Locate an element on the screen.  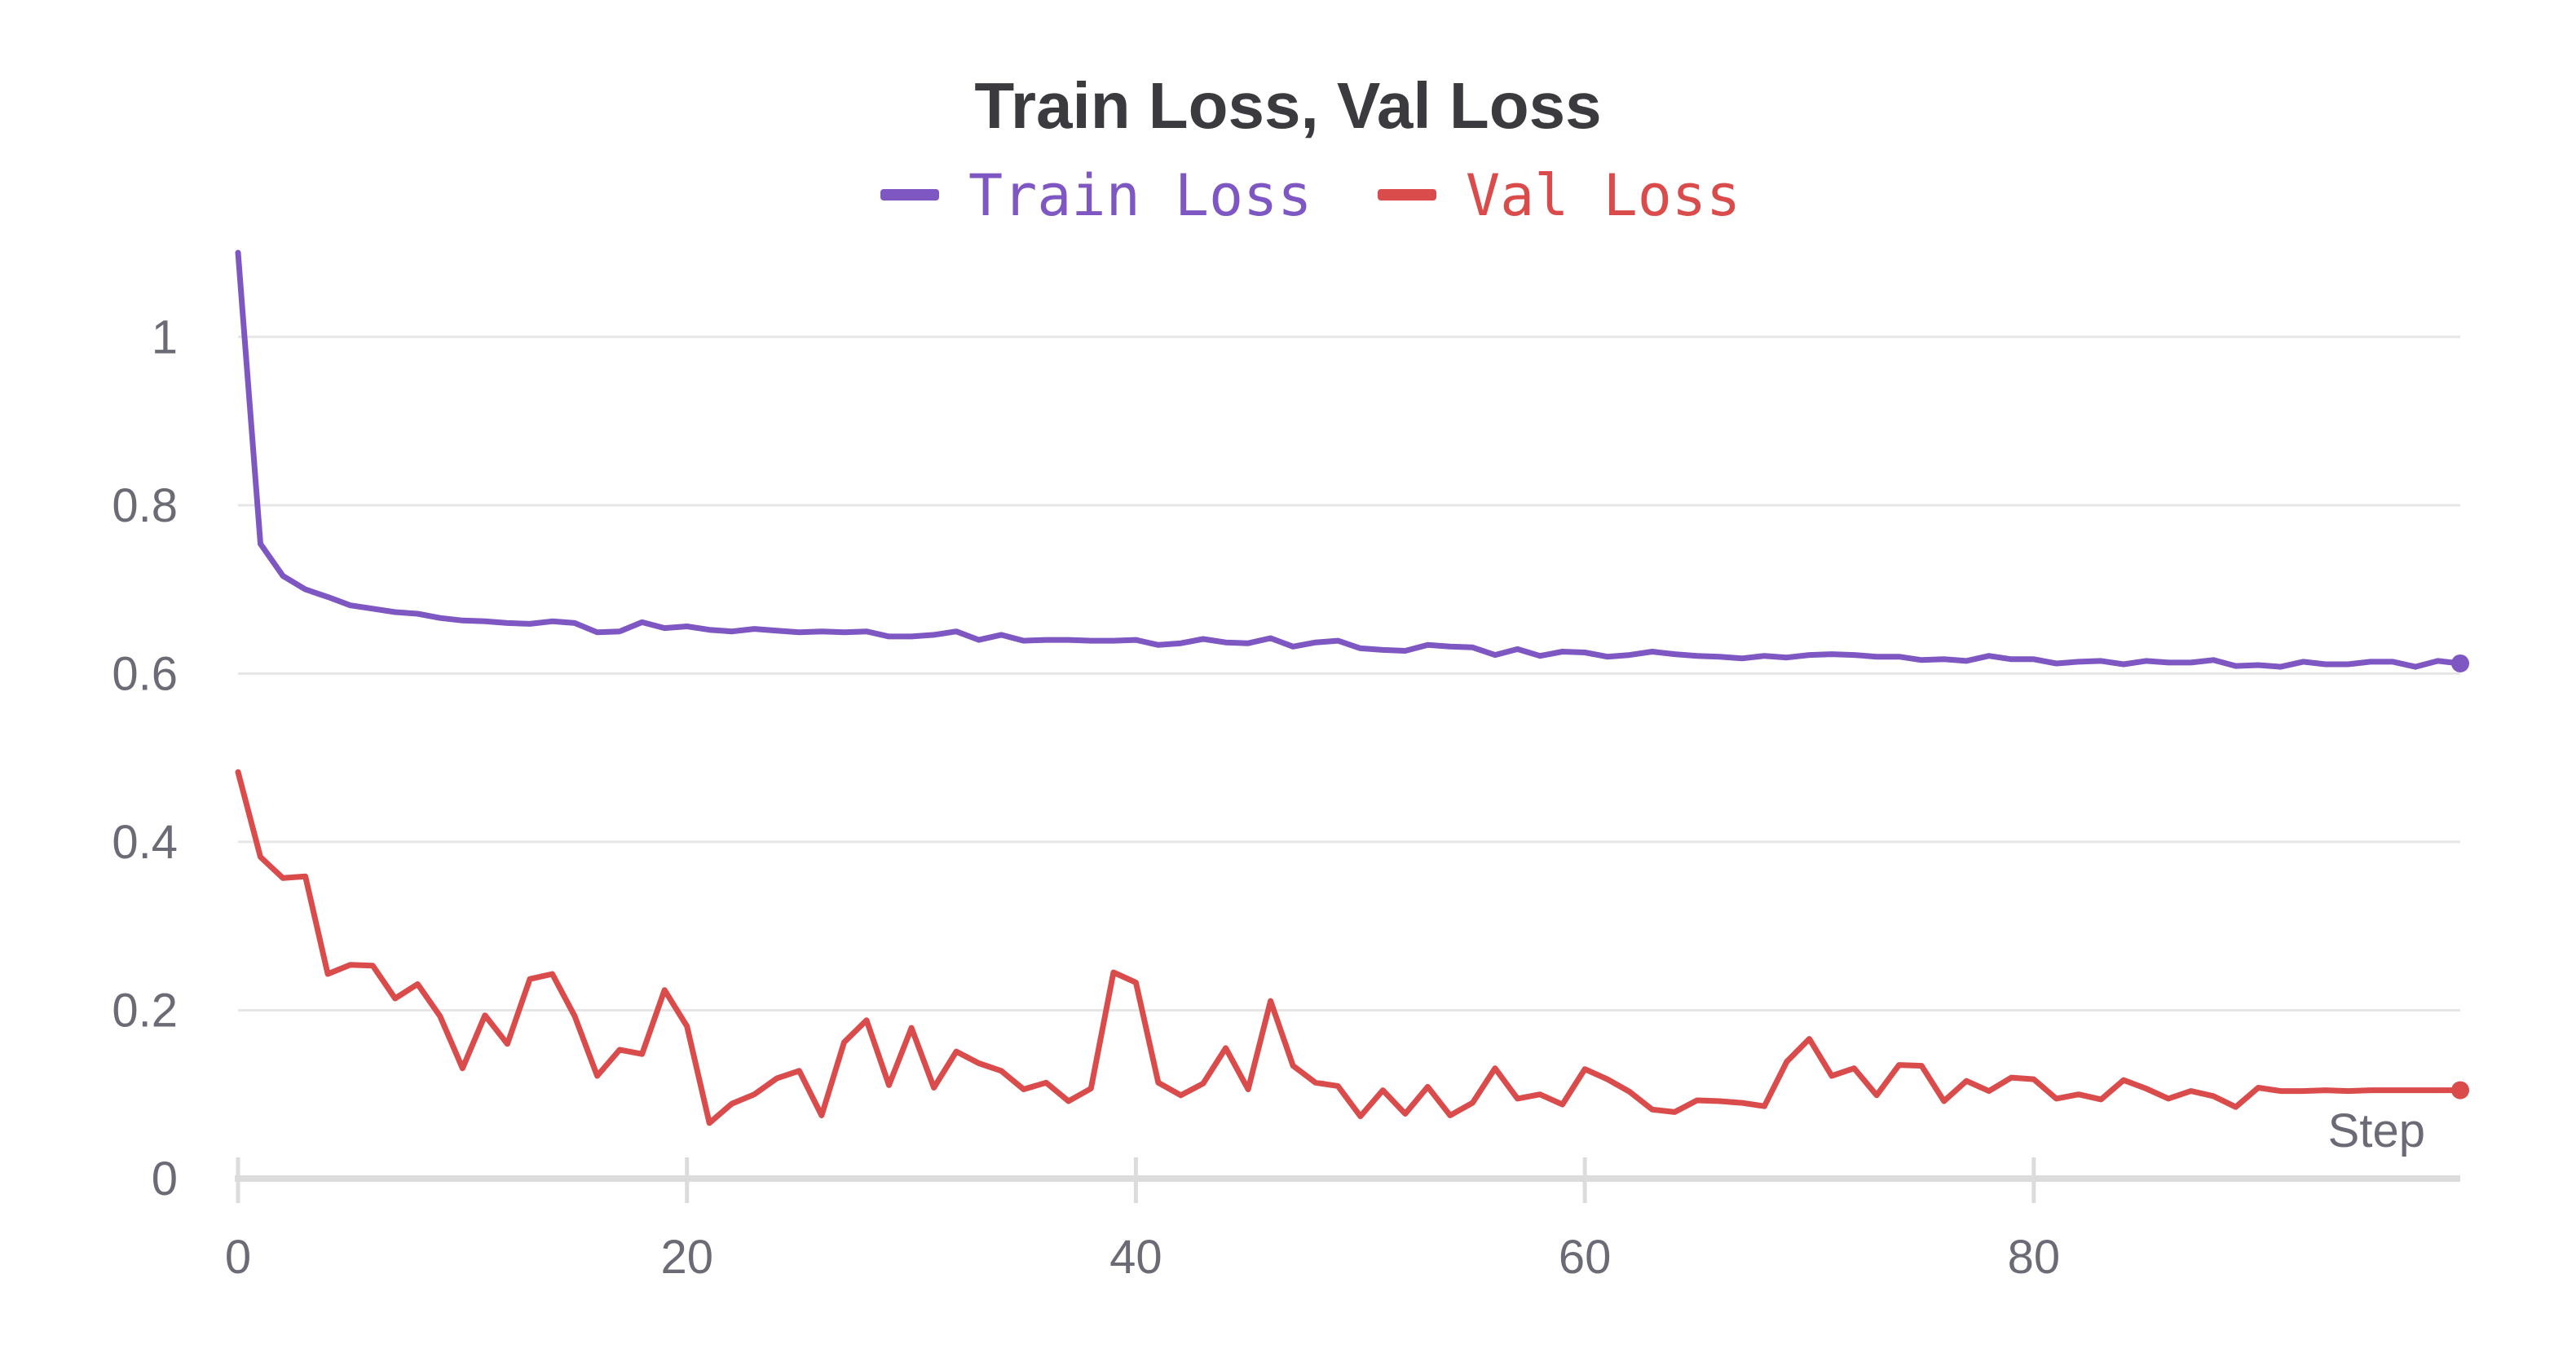
train-loss-end-point is located at coordinates (2460, 663).